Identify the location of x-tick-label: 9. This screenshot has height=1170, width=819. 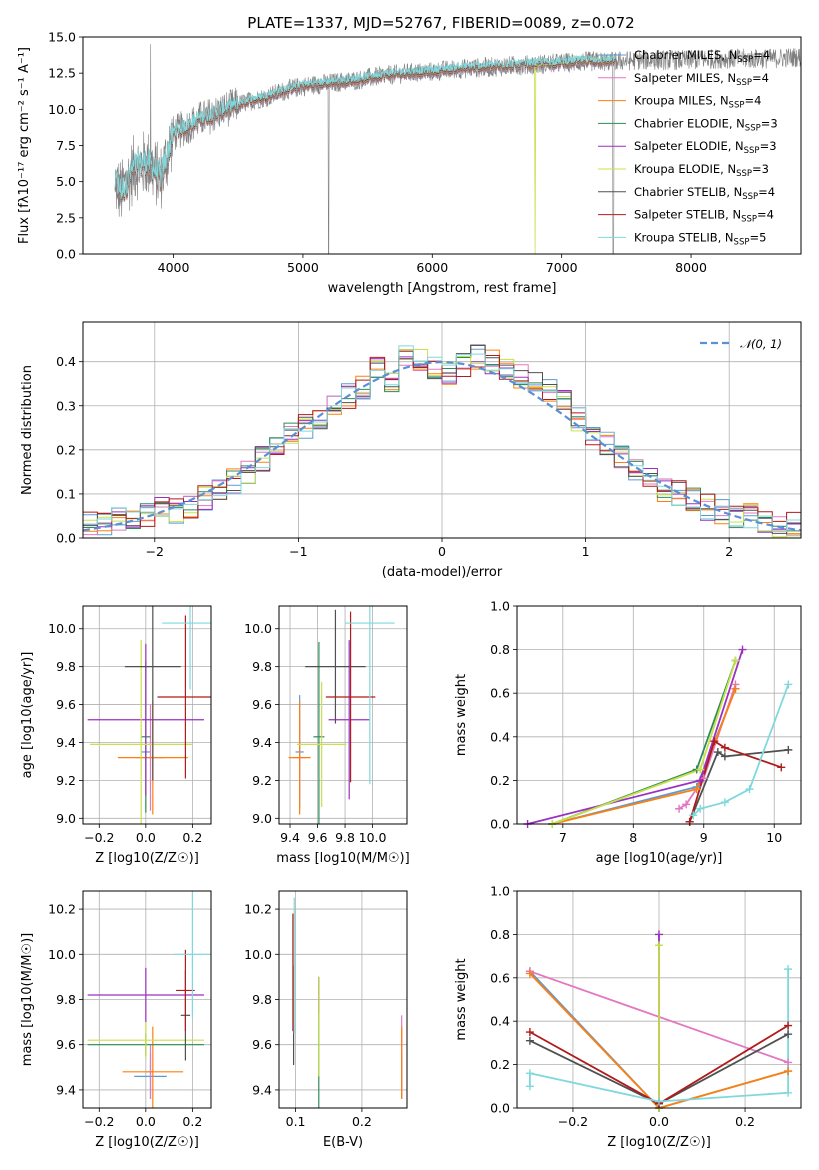
(704, 837).